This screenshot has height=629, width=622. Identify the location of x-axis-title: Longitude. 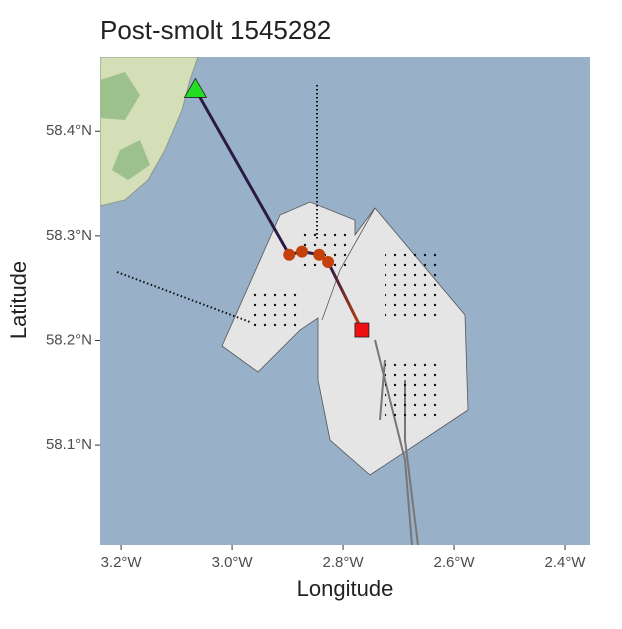
(345, 588).